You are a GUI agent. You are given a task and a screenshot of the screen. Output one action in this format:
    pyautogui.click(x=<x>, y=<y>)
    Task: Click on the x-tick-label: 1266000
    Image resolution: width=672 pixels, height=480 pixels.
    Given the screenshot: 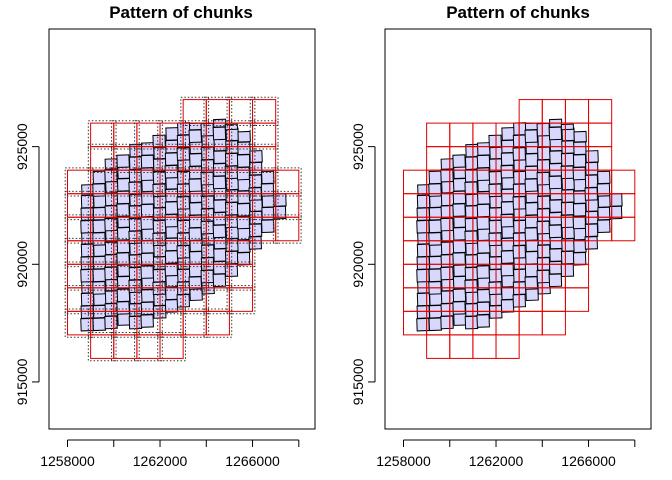 What is the action you would take?
    pyautogui.click(x=588, y=461)
    